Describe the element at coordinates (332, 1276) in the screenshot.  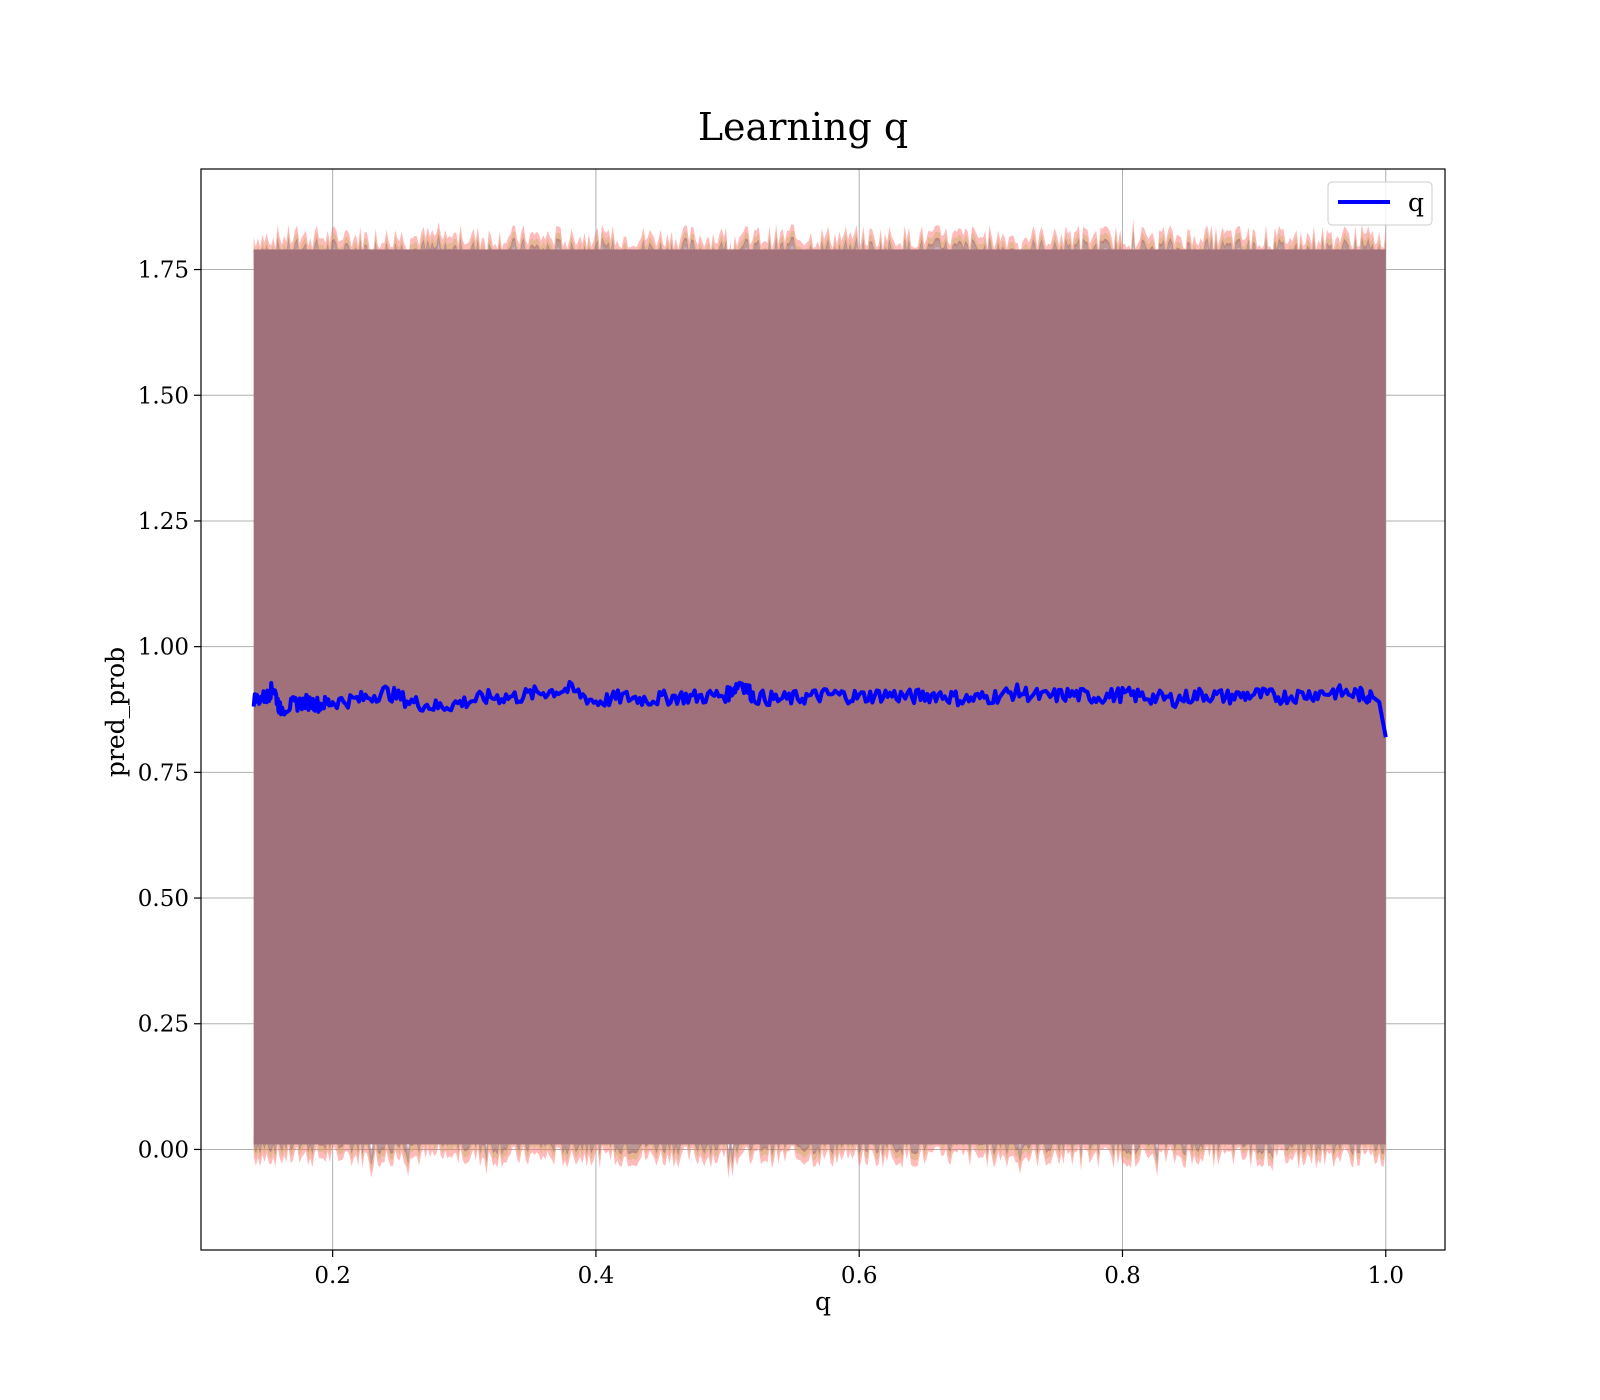
I see `x-tick-label: 0.2` at that location.